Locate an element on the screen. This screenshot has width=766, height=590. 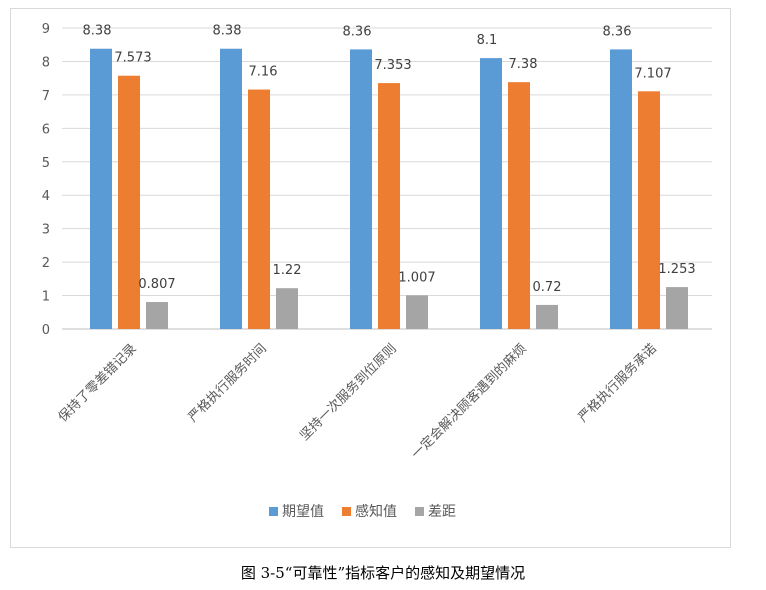
category-label: 保持了零差错记录 is located at coordinates (98, 383).